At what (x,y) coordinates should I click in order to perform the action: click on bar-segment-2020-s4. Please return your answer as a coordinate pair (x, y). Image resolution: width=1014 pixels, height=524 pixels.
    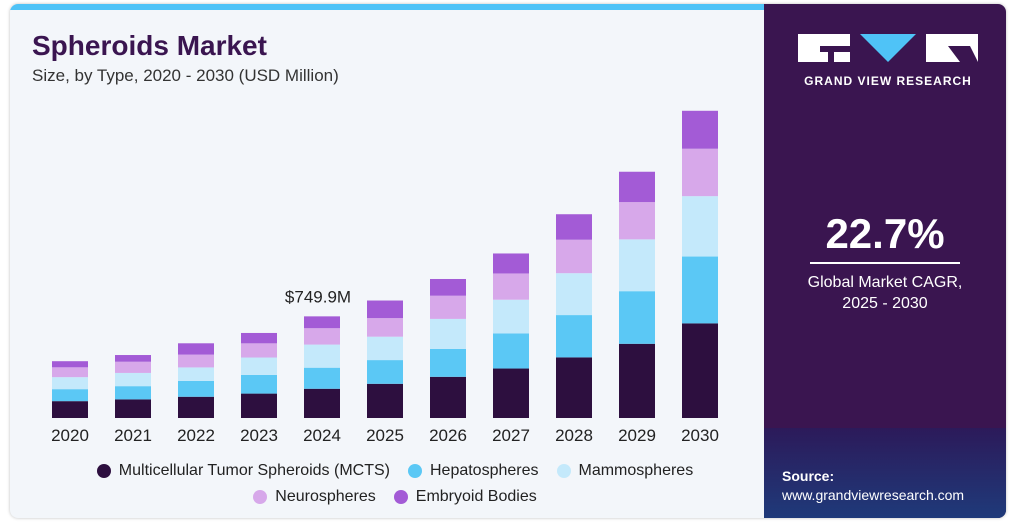
    Looking at the image, I should click on (70, 364).